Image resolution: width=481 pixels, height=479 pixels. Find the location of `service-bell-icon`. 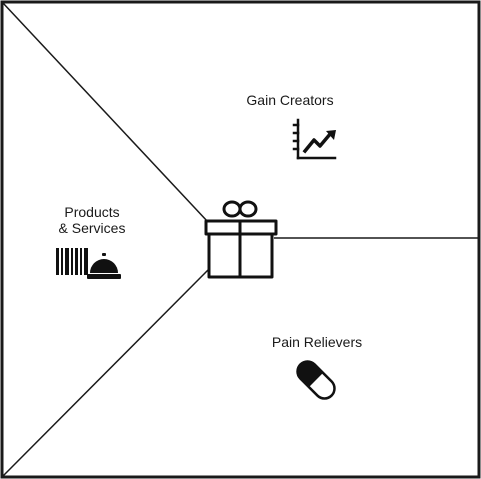

service-bell-icon is located at coordinates (104, 266).